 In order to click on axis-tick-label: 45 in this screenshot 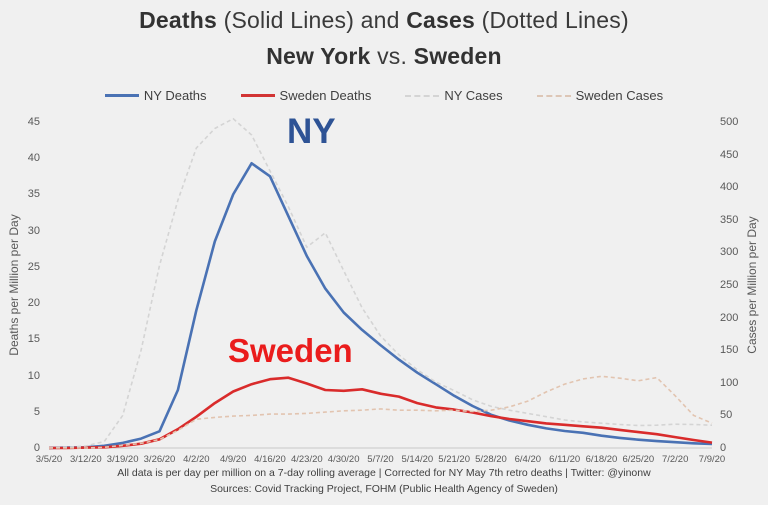, I will do `click(33, 122)`.